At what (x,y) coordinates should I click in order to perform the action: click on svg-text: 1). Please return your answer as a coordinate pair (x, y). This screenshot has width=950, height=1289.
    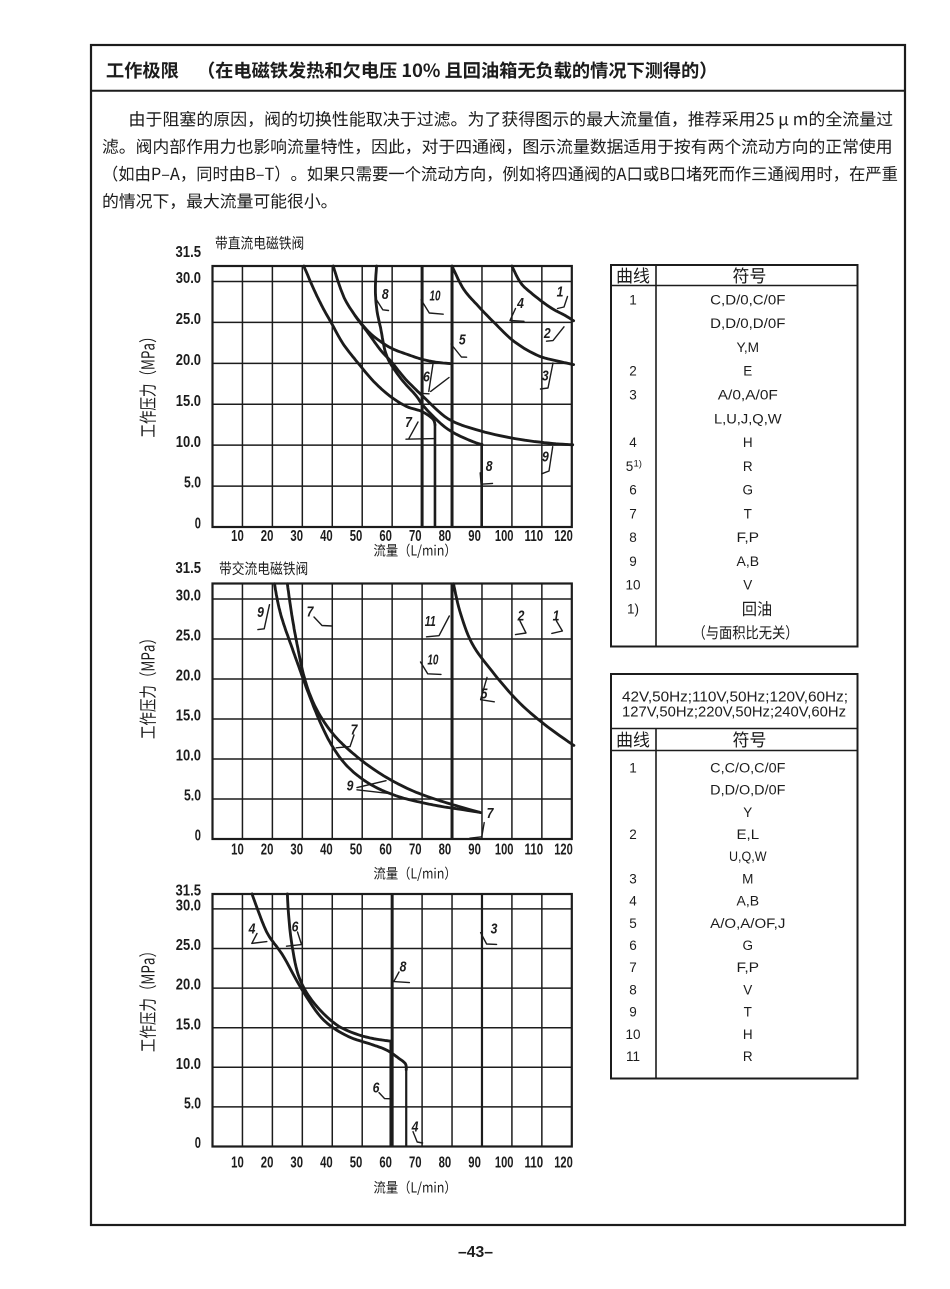
    Looking at the image, I should click on (633, 608).